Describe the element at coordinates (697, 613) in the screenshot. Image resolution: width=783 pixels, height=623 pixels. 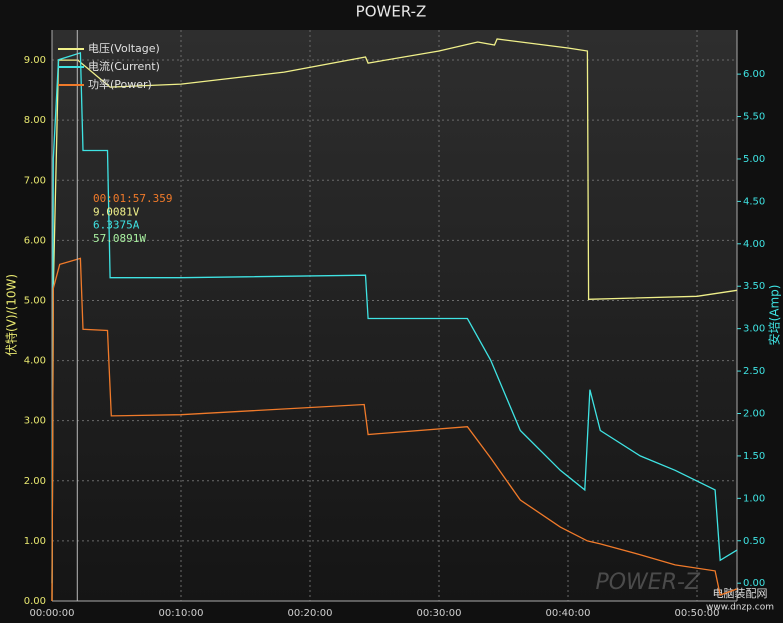
I see `x-tick-label: 00:50:00` at that location.